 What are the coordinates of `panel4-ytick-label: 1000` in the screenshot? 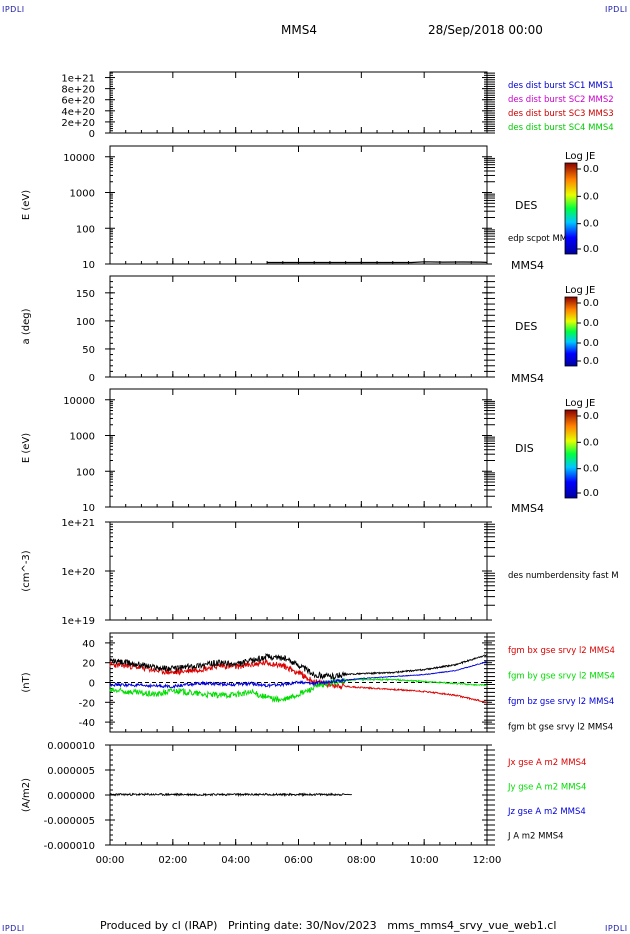 It's located at (82, 437).